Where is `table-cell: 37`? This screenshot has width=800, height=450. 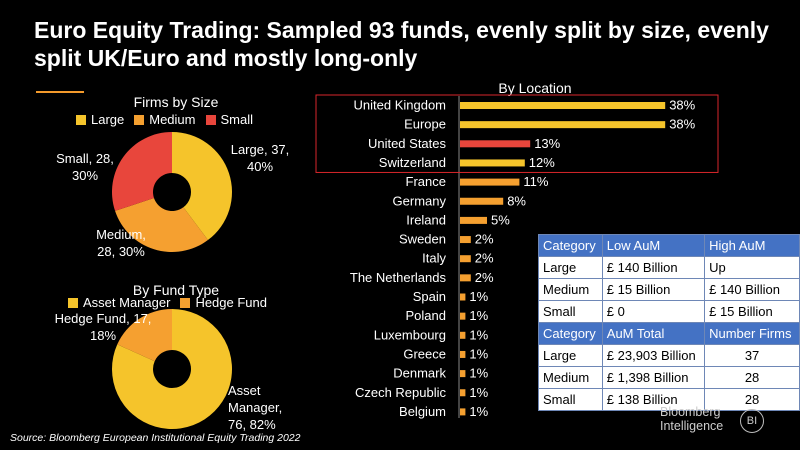
table-cell: 37 is located at coordinates (752, 355).